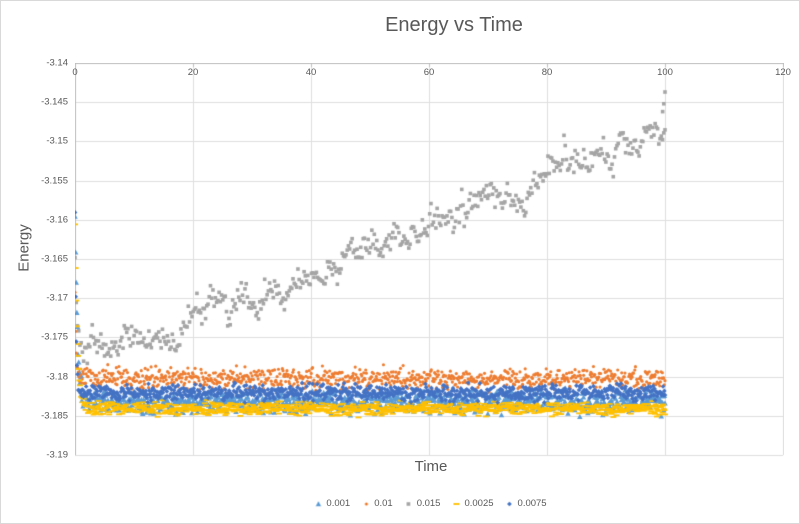 The image size is (800, 524). I want to click on y-tick-label: -3.185, so click(54, 416).